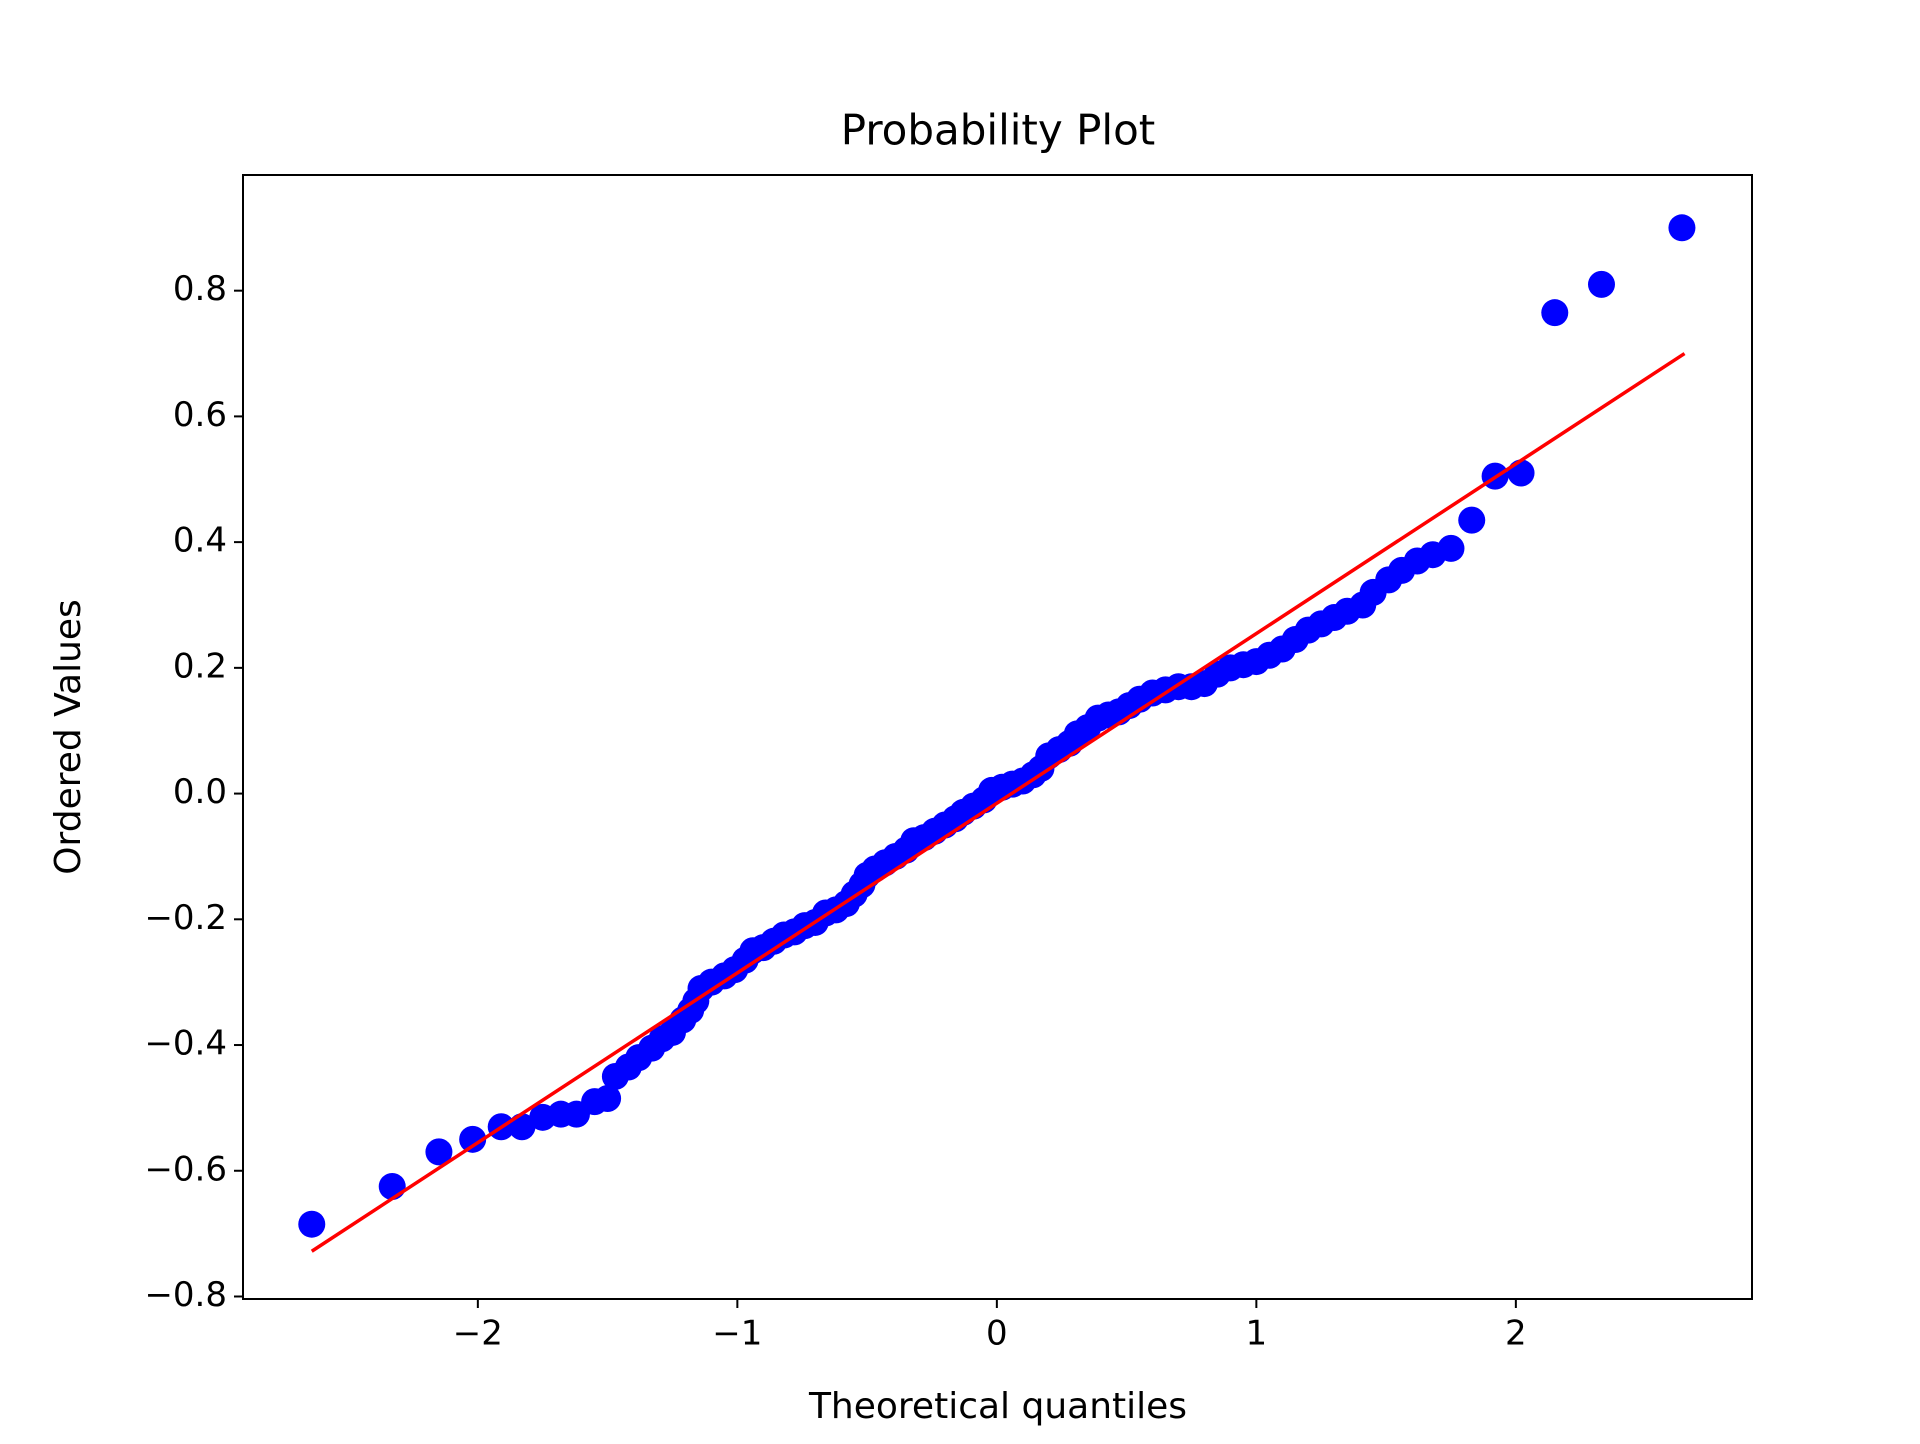 The image size is (1920, 1444). I want to click on x-tick-label: 0, so click(997, 1334).